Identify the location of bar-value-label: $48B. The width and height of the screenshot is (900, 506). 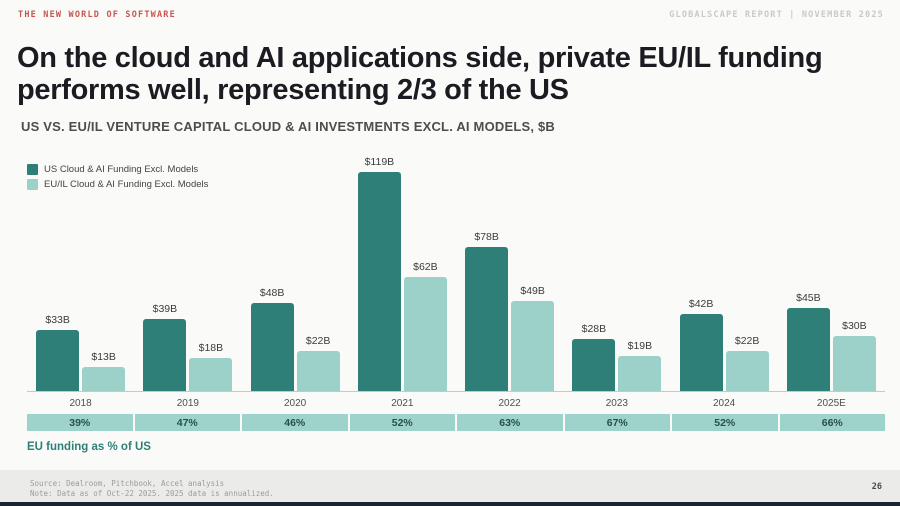
(272, 293).